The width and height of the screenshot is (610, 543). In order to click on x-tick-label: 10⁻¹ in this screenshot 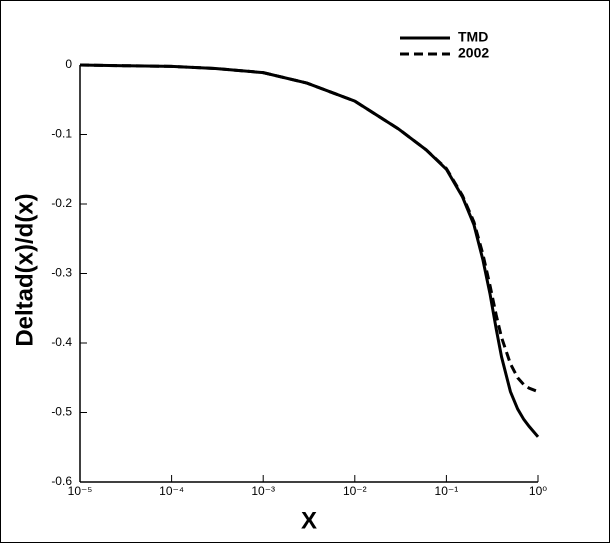, I will do `click(447, 491)`.